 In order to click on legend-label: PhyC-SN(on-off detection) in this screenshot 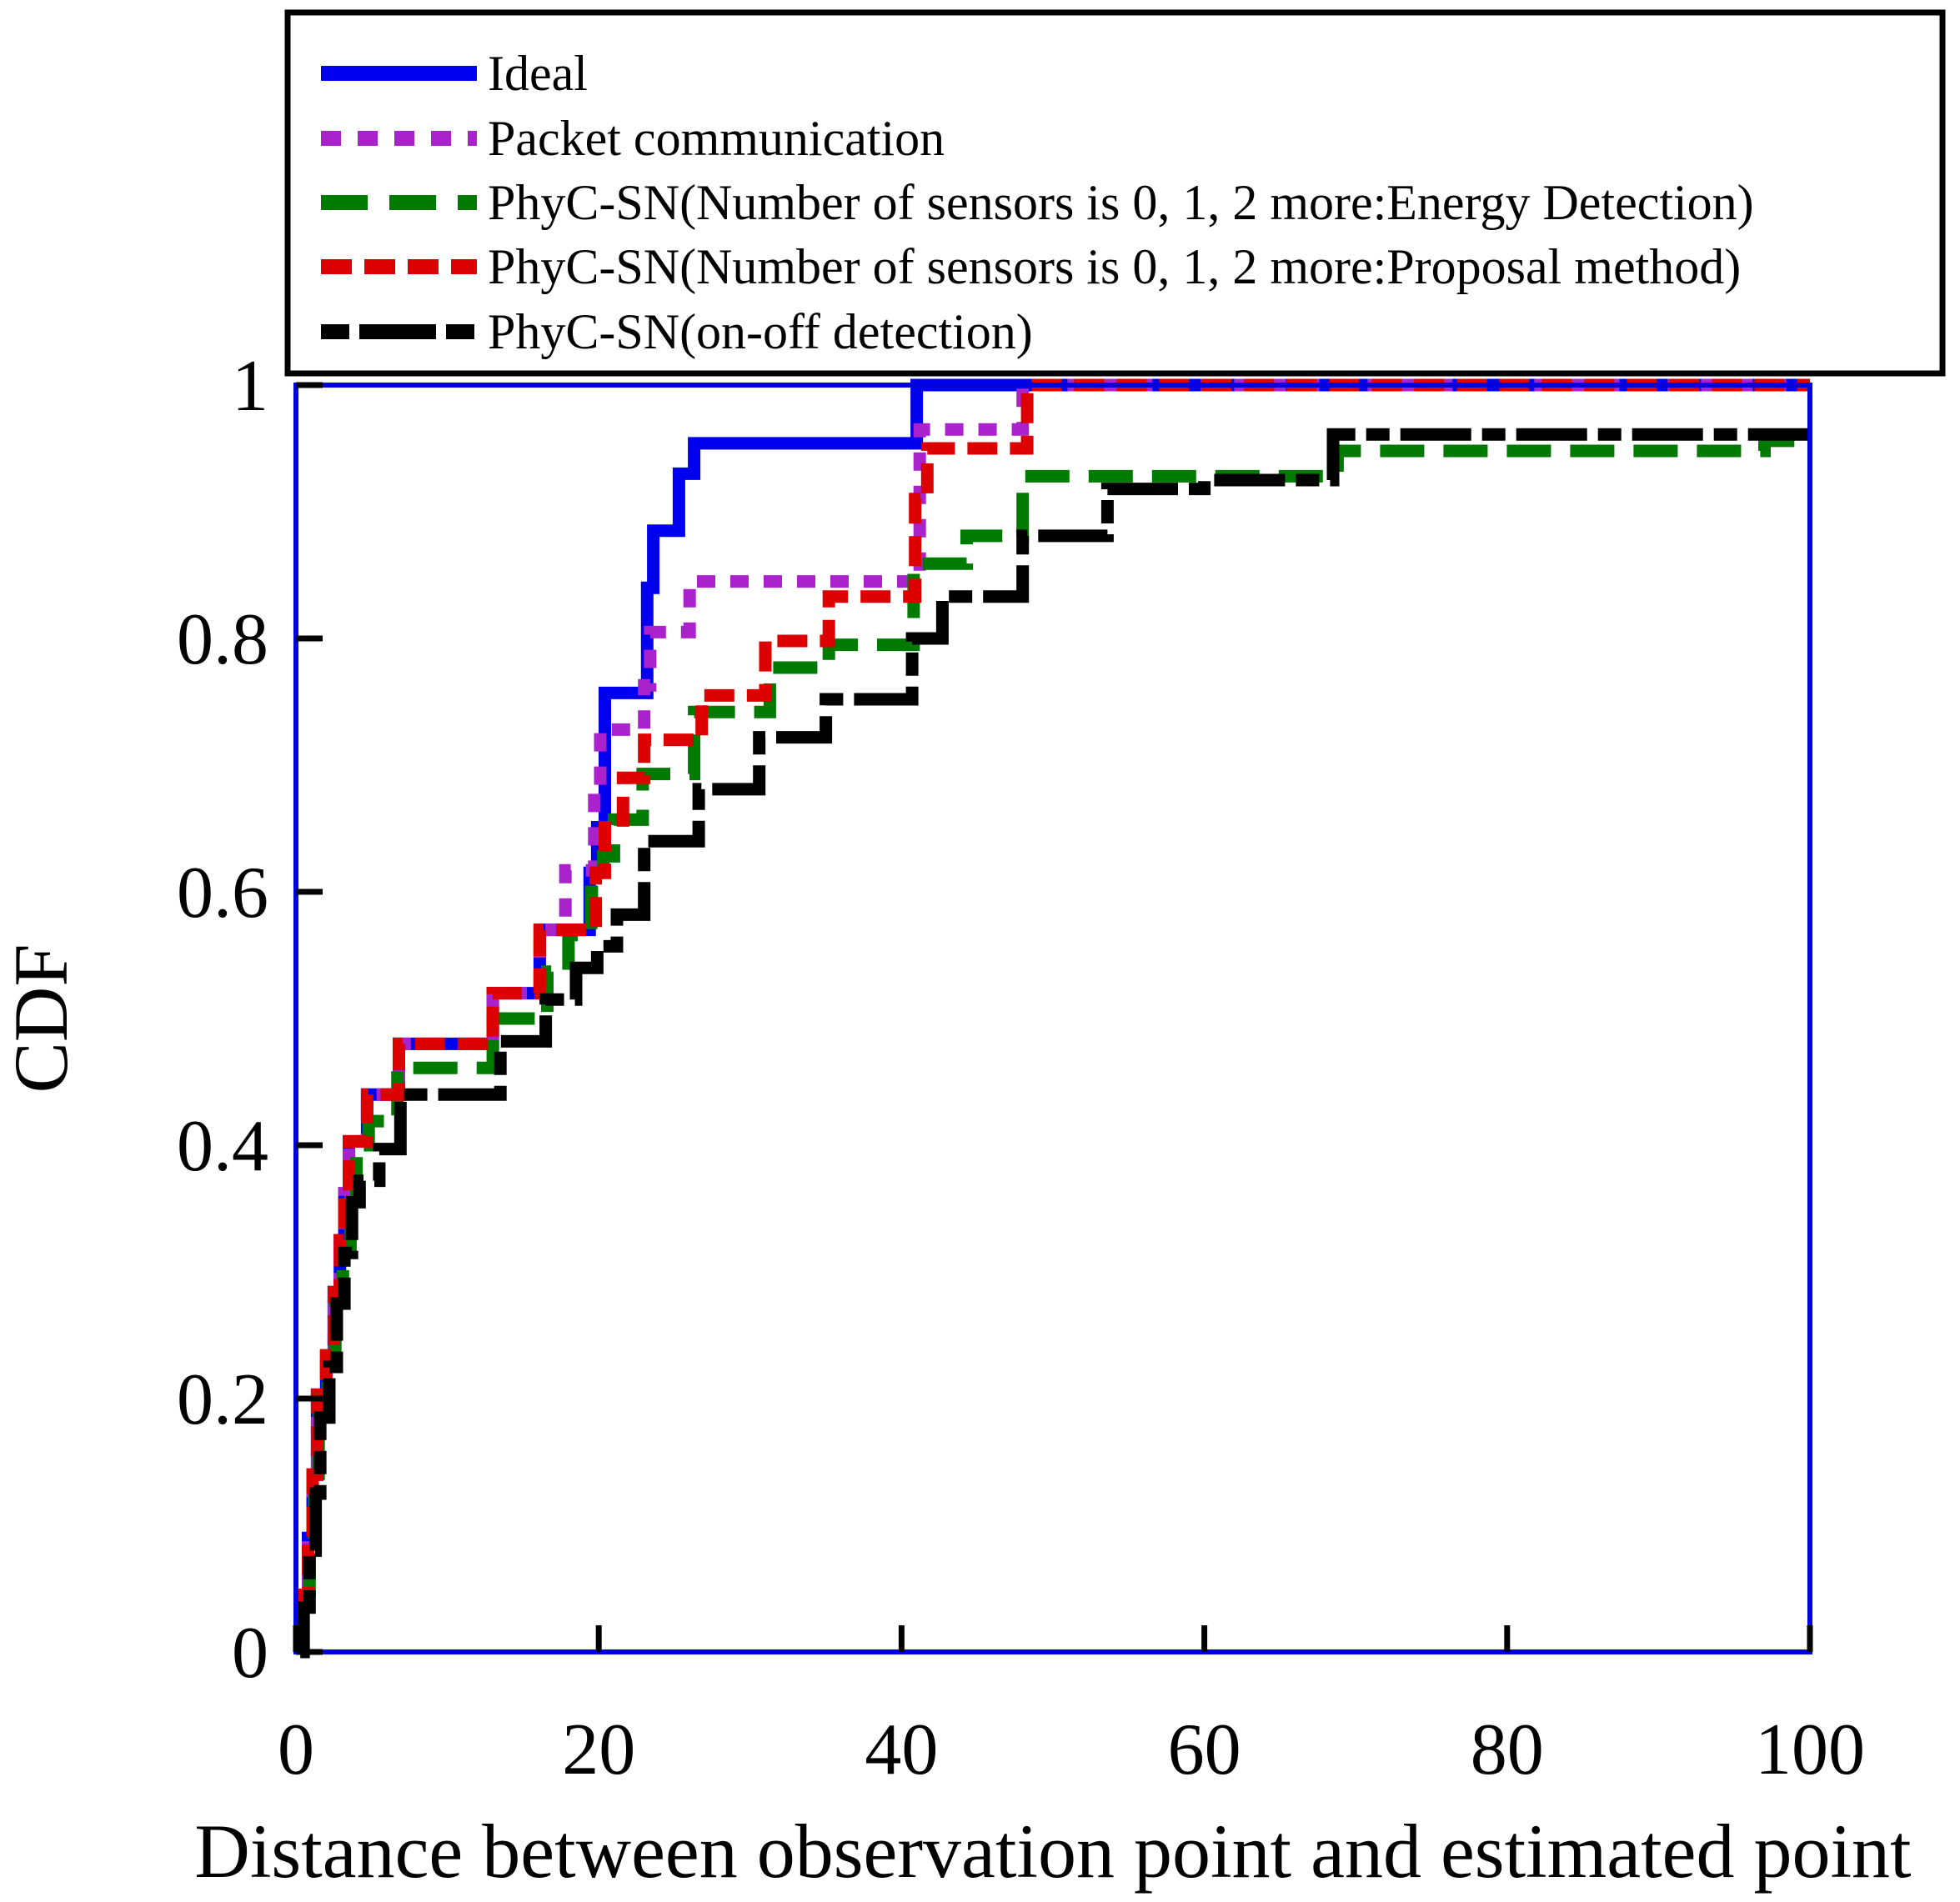, I will do `click(760, 332)`.